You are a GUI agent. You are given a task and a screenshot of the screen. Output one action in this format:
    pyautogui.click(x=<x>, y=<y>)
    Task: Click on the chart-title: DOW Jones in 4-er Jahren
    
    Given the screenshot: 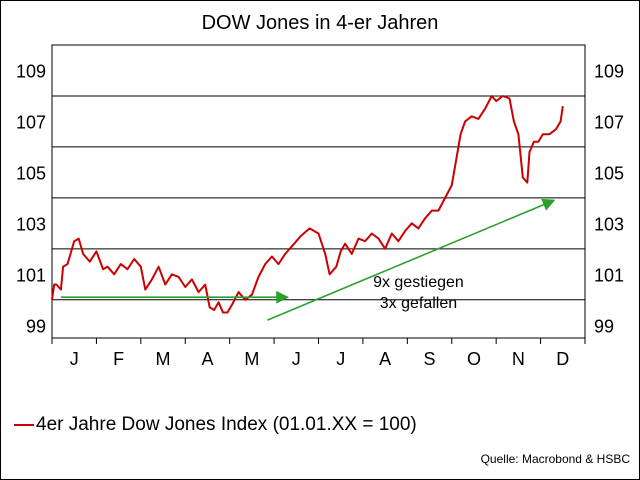 What is the action you would take?
    pyautogui.click(x=320, y=23)
    